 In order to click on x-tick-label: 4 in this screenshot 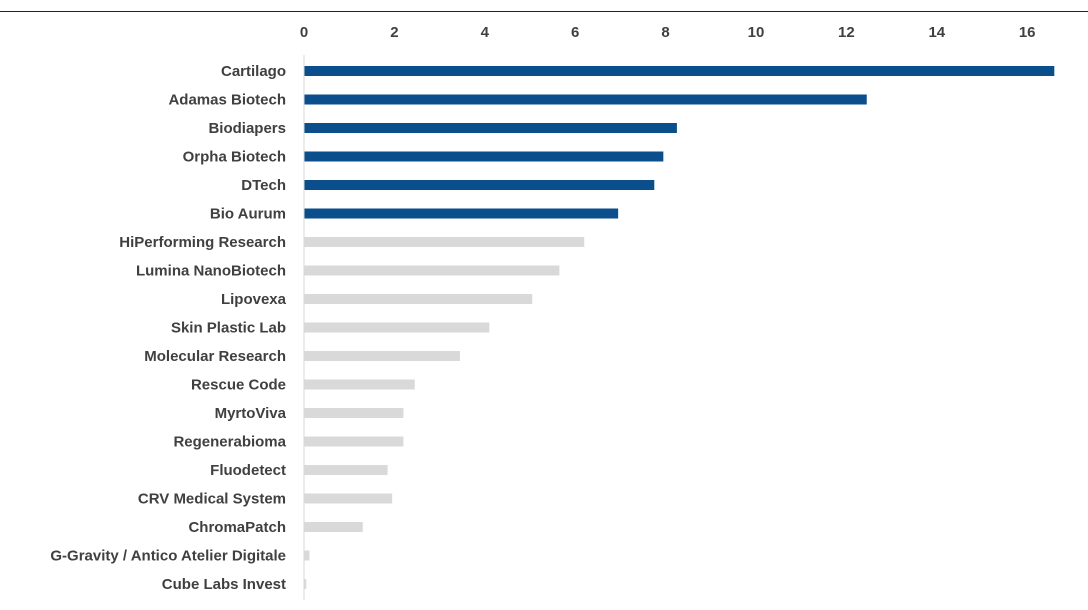, I will do `click(485, 32)`.